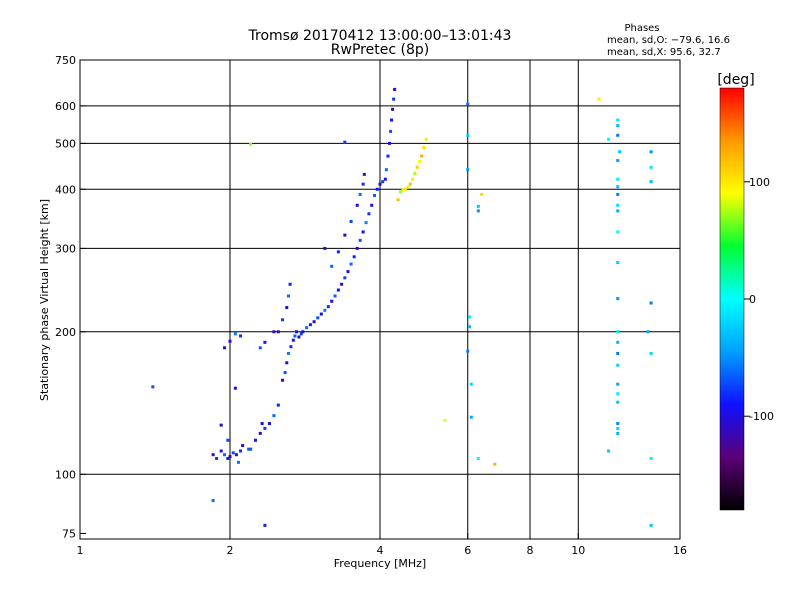 This screenshot has width=800, height=600. I want to click on colorbar-tick-label: -100, so click(761, 416).